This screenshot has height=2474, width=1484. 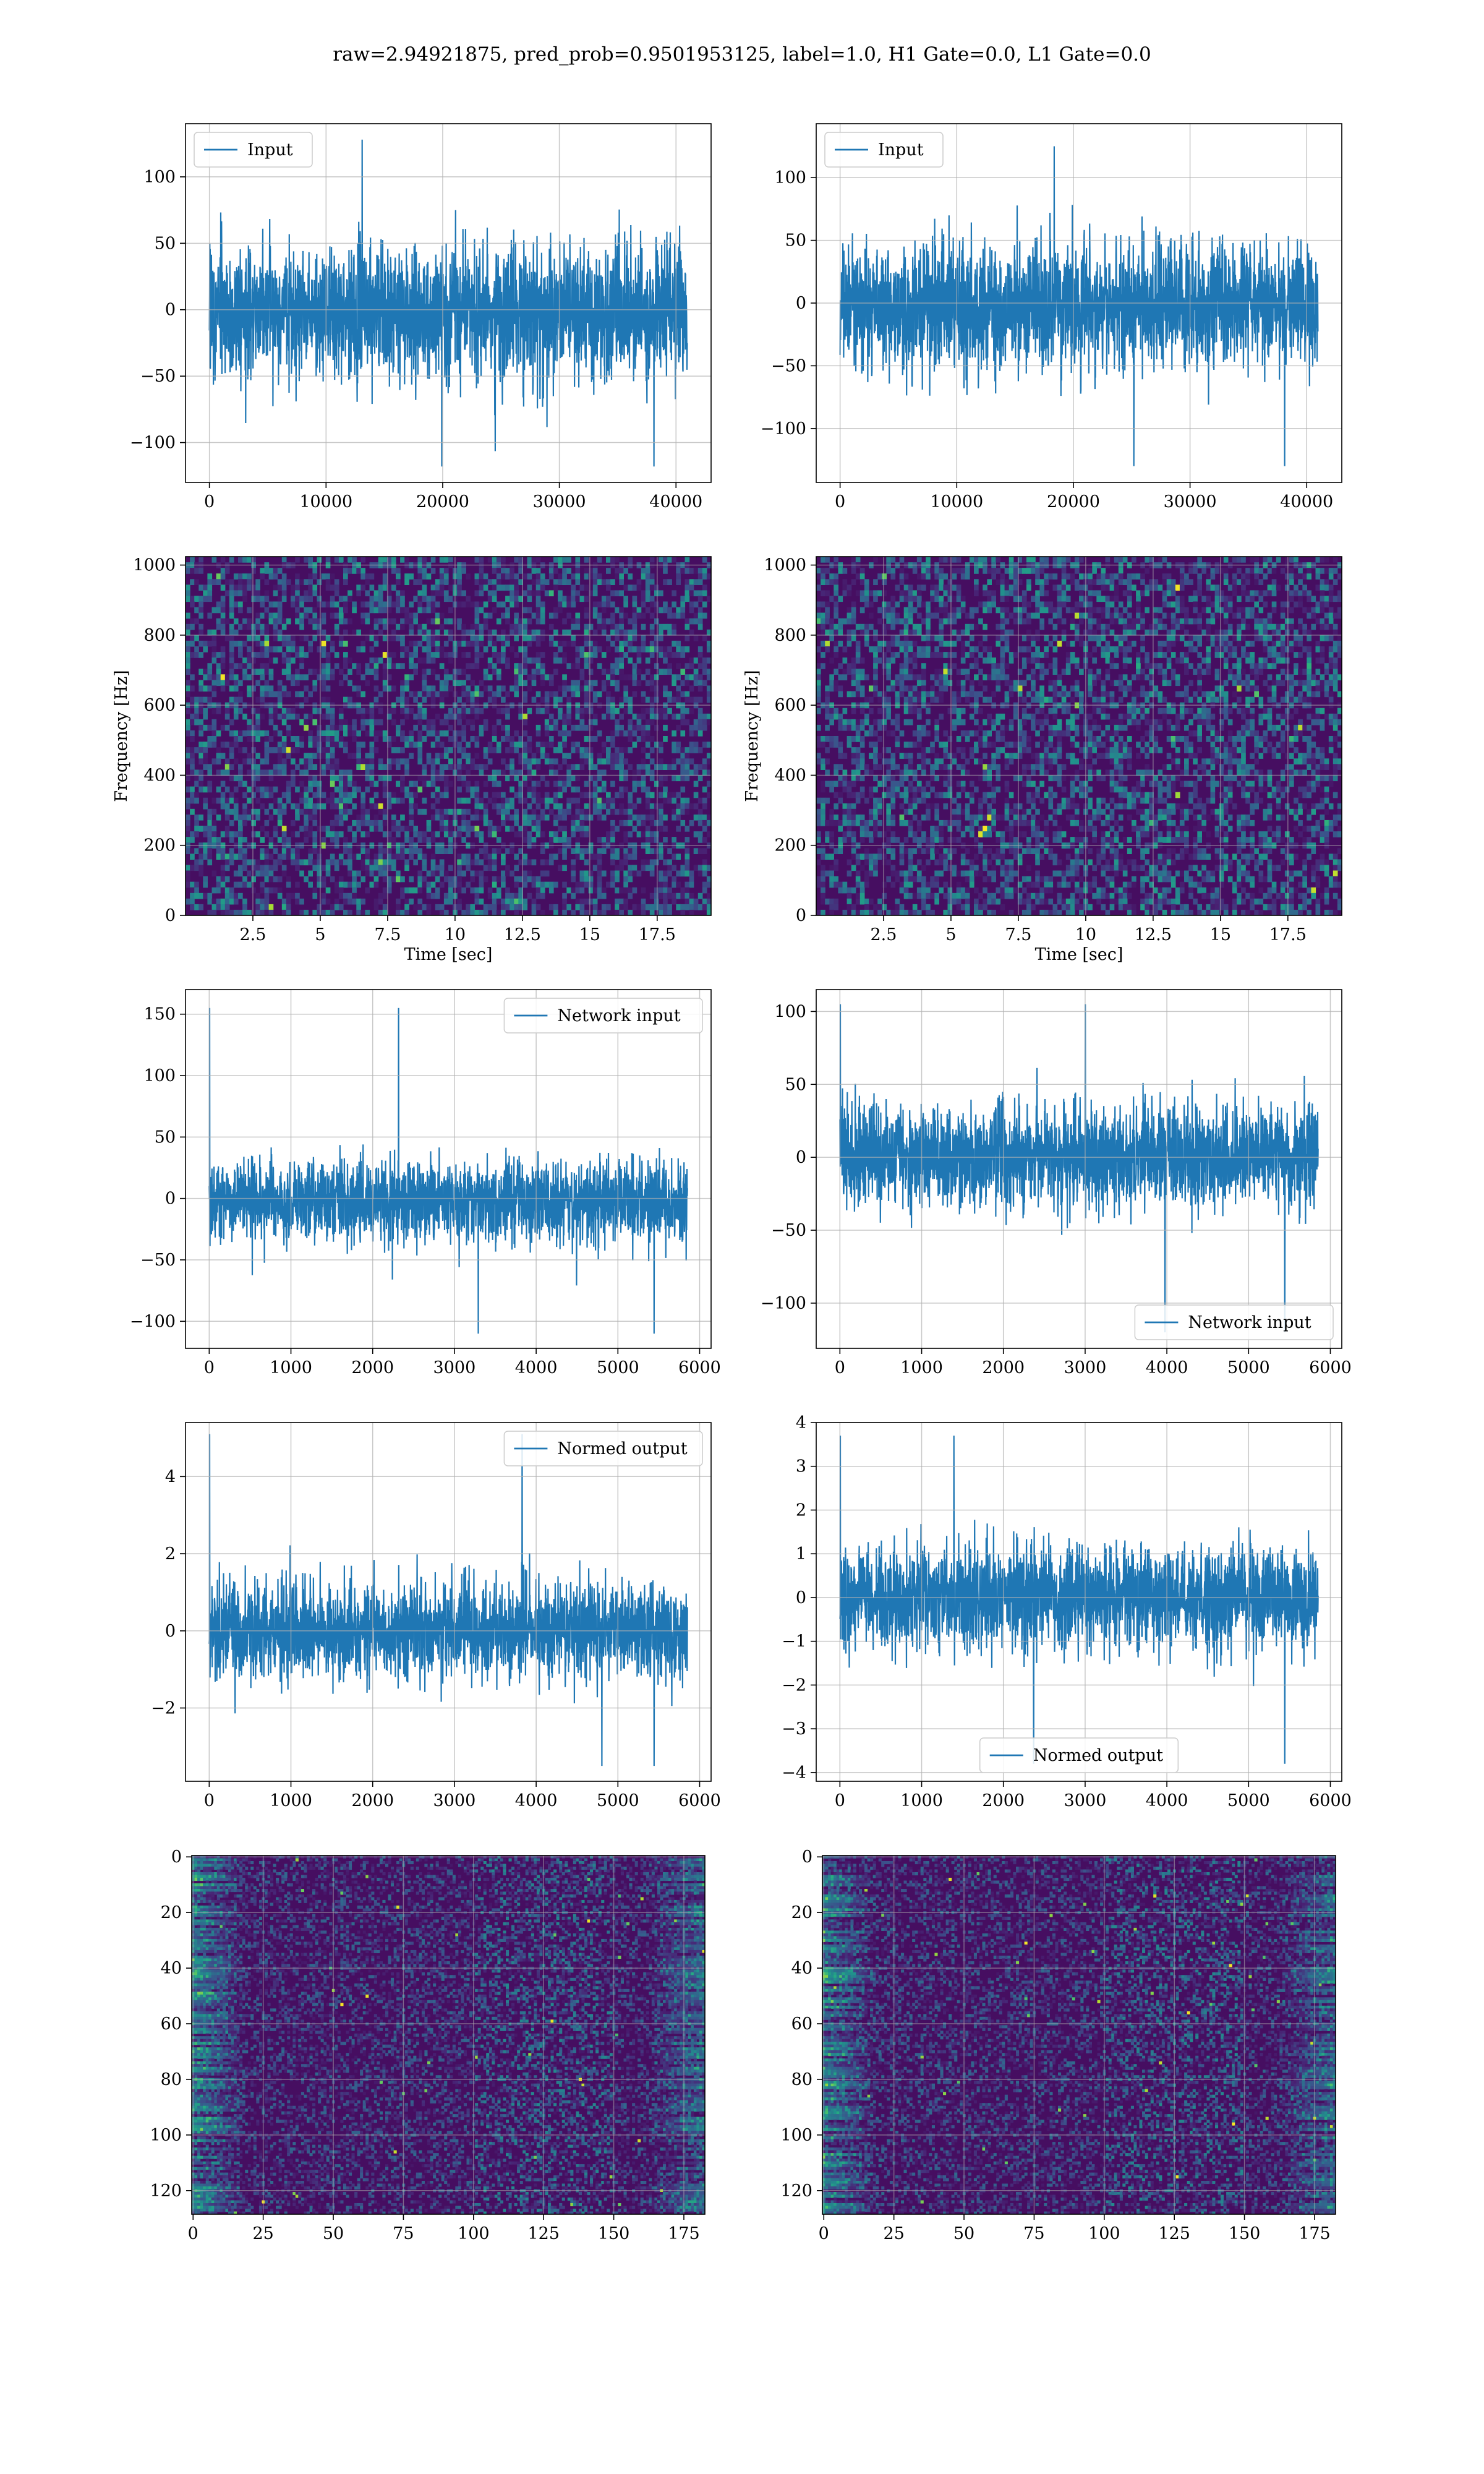 What do you see at coordinates (166, 2191) in the screenshot?
I see `y-tick-label: 120` at bounding box center [166, 2191].